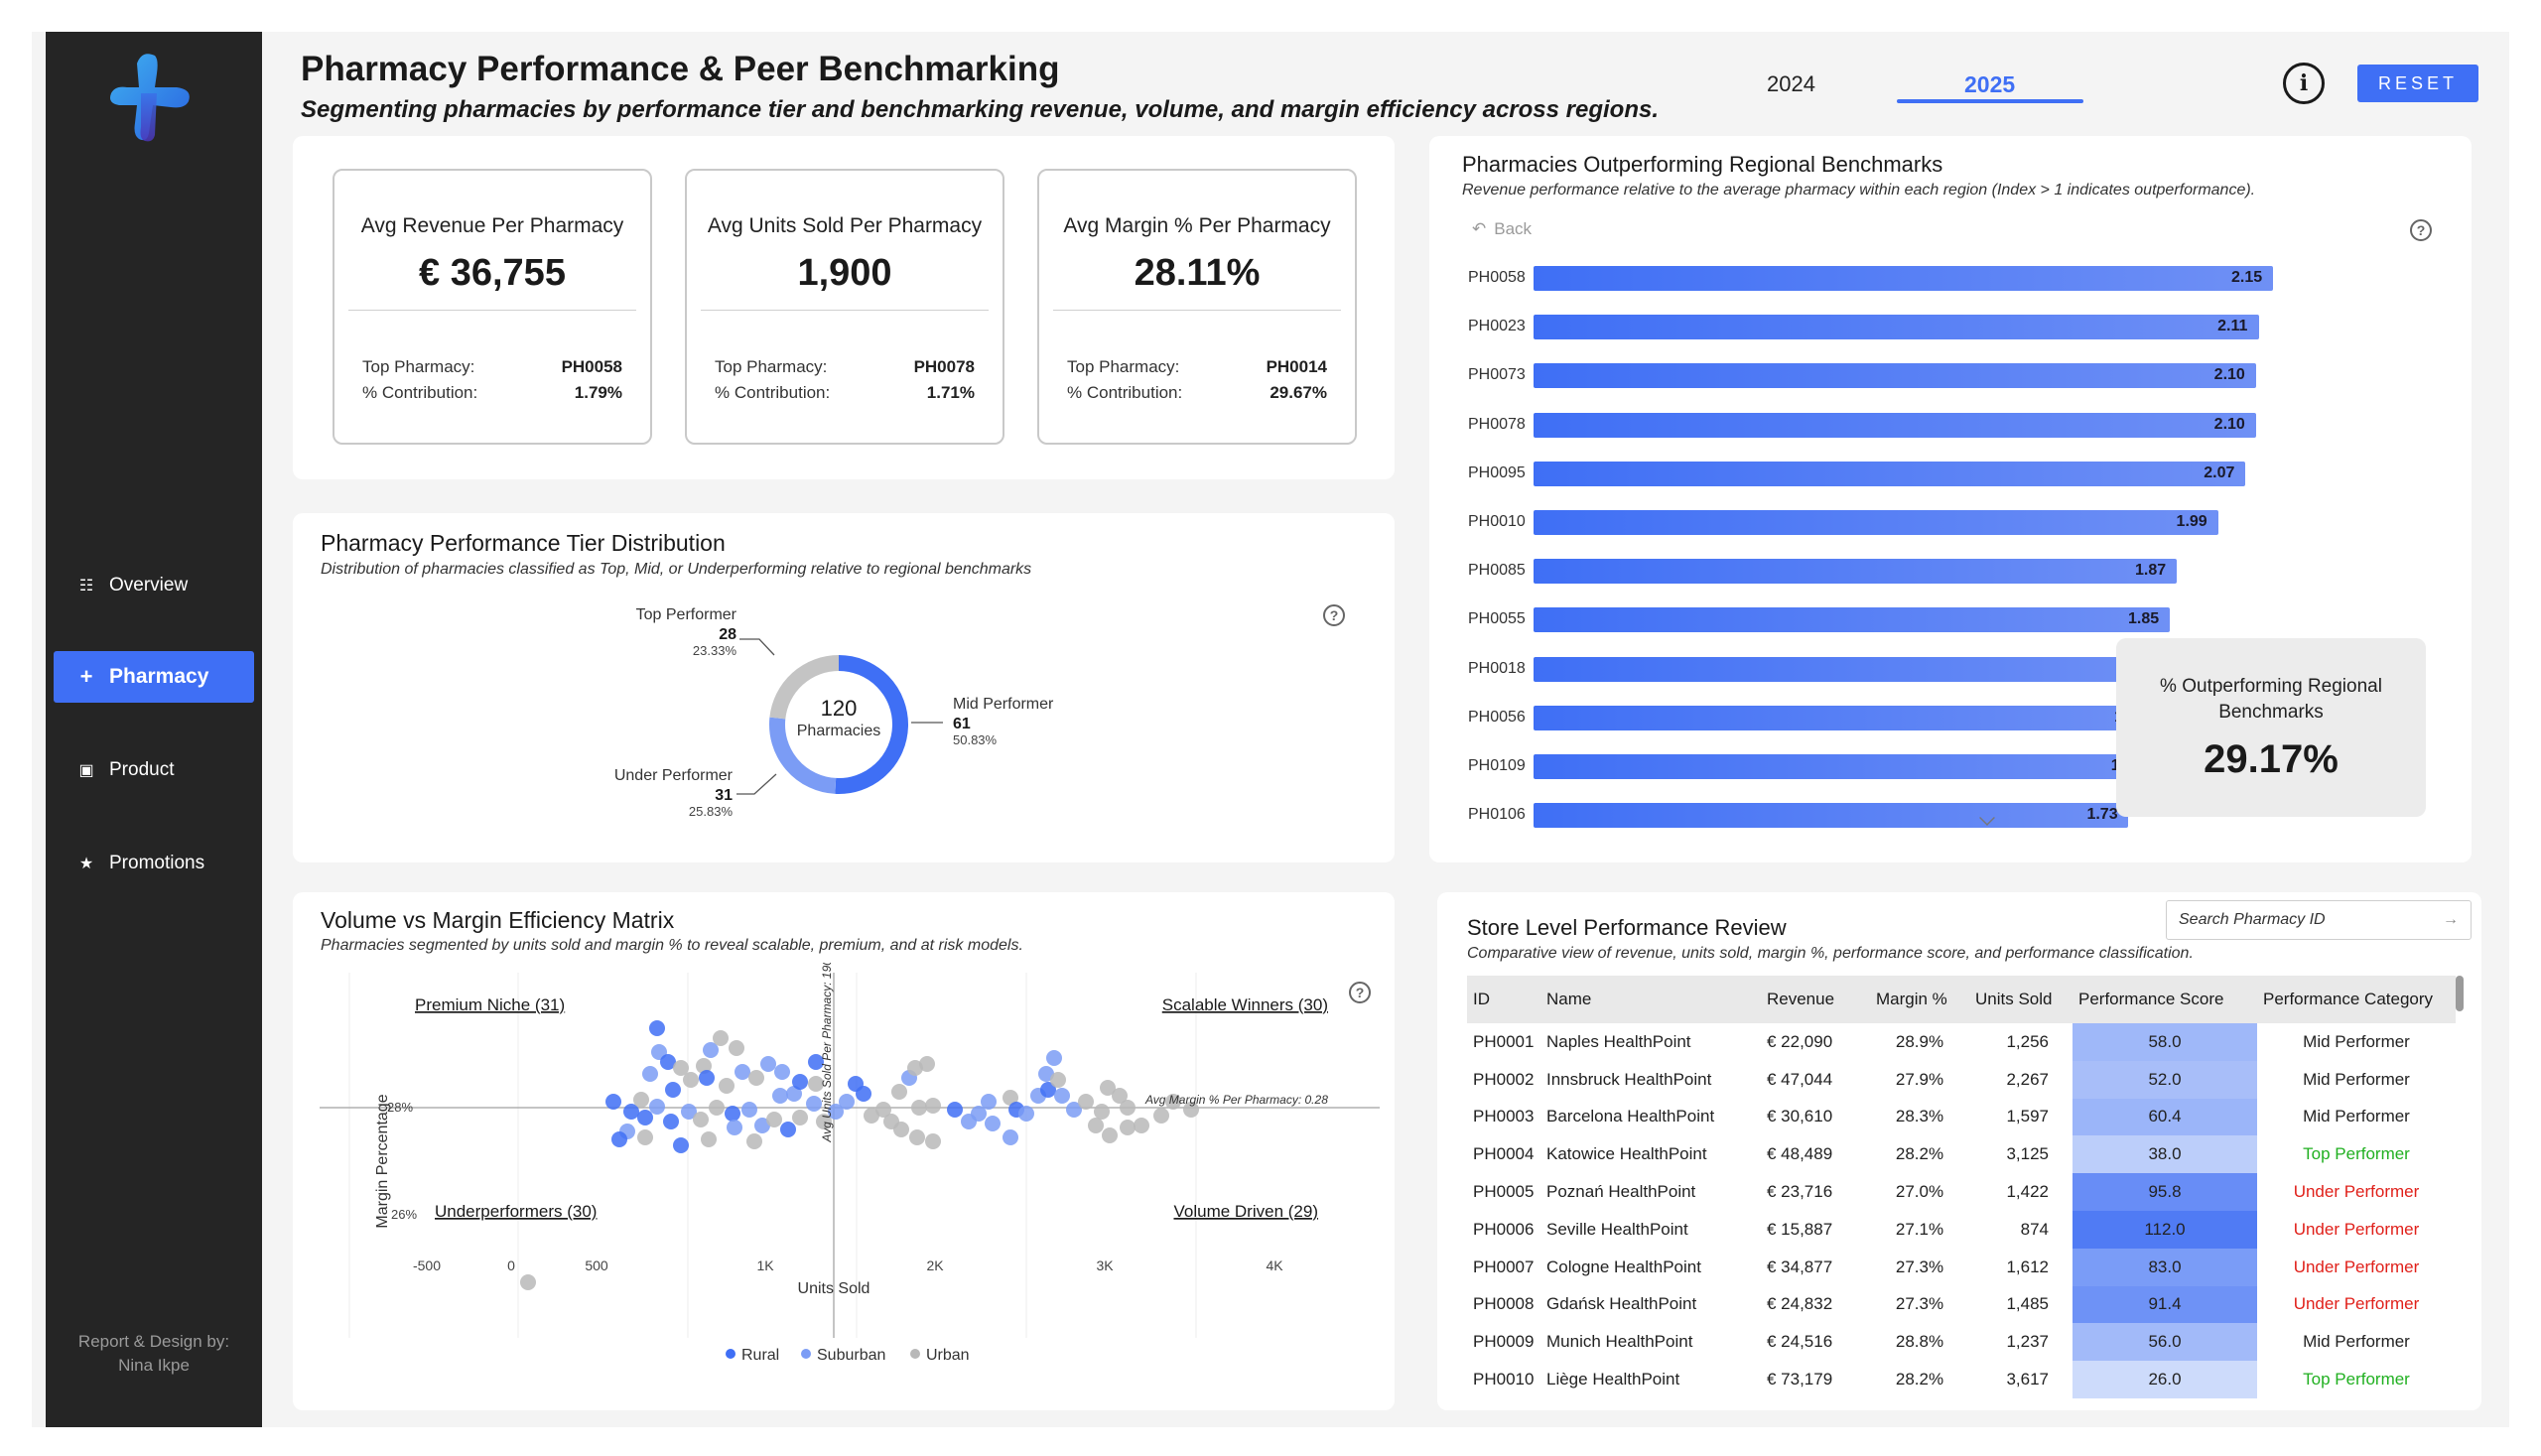 The image size is (2541, 1456). I want to click on col-revenue: Revenue, so click(1816, 999).